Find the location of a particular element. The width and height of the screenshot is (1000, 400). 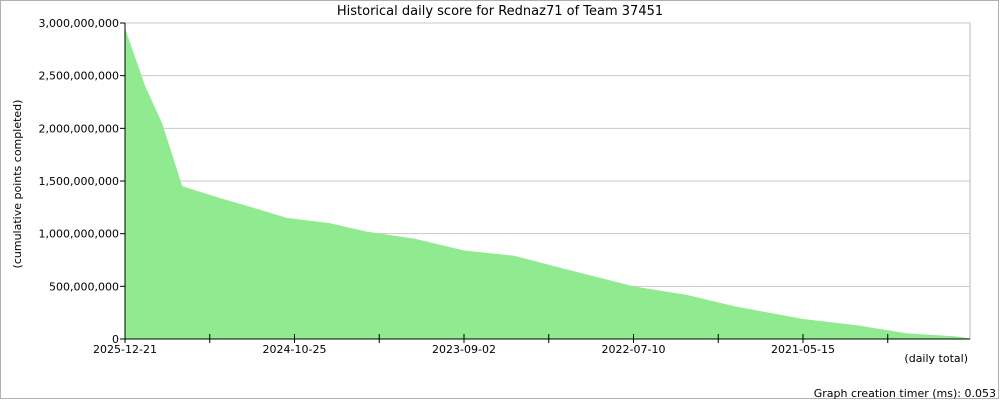

x-tick-label: 2025-12-21 is located at coordinates (125, 349).